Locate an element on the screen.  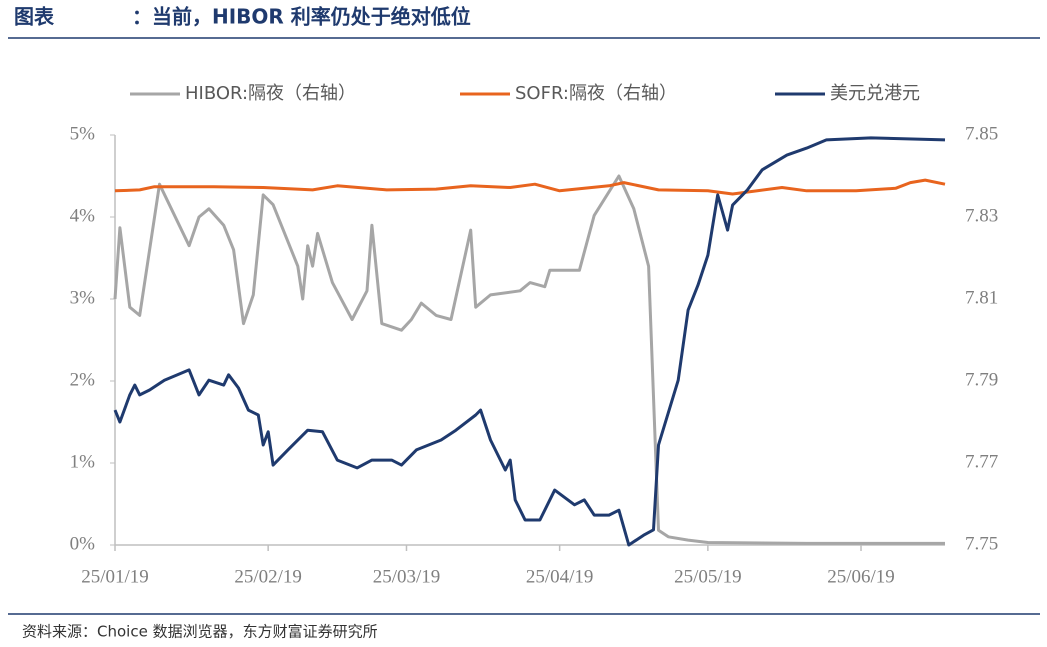
y-tick-label: 3% is located at coordinates (83, 297).